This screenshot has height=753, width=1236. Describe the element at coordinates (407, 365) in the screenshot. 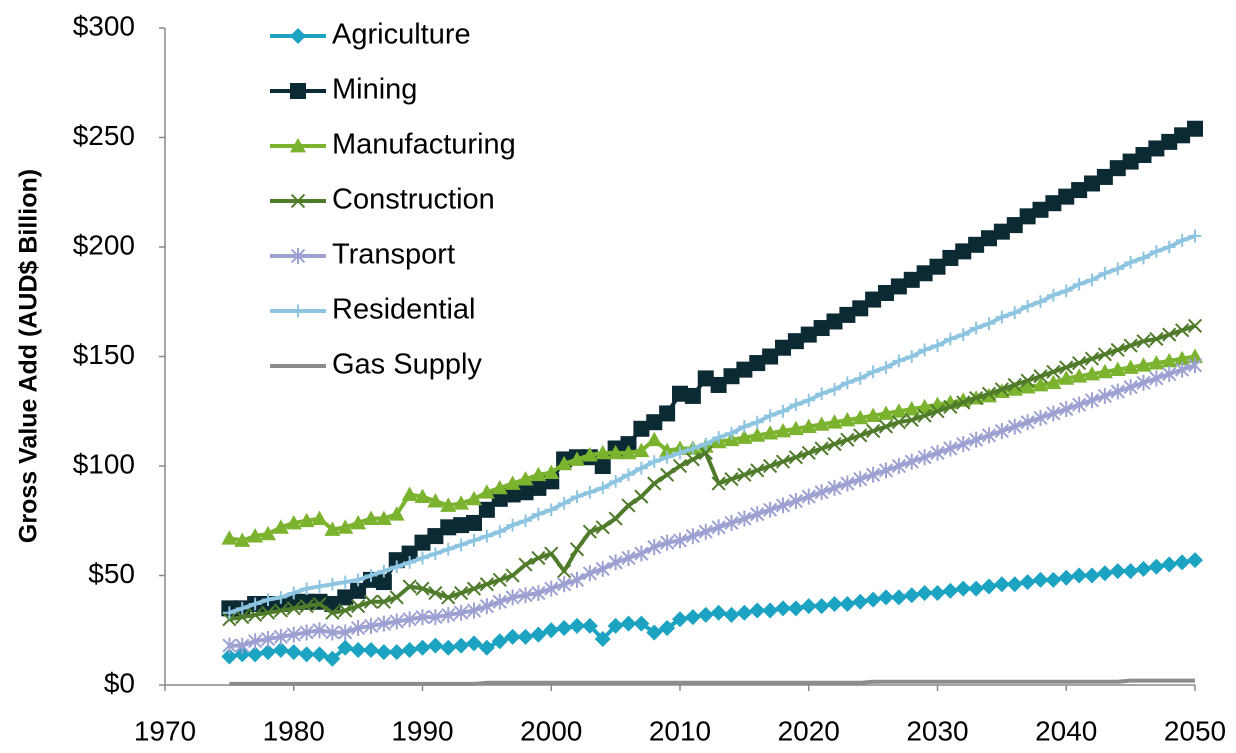

I see `legend-label: Gas Supply` at that location.